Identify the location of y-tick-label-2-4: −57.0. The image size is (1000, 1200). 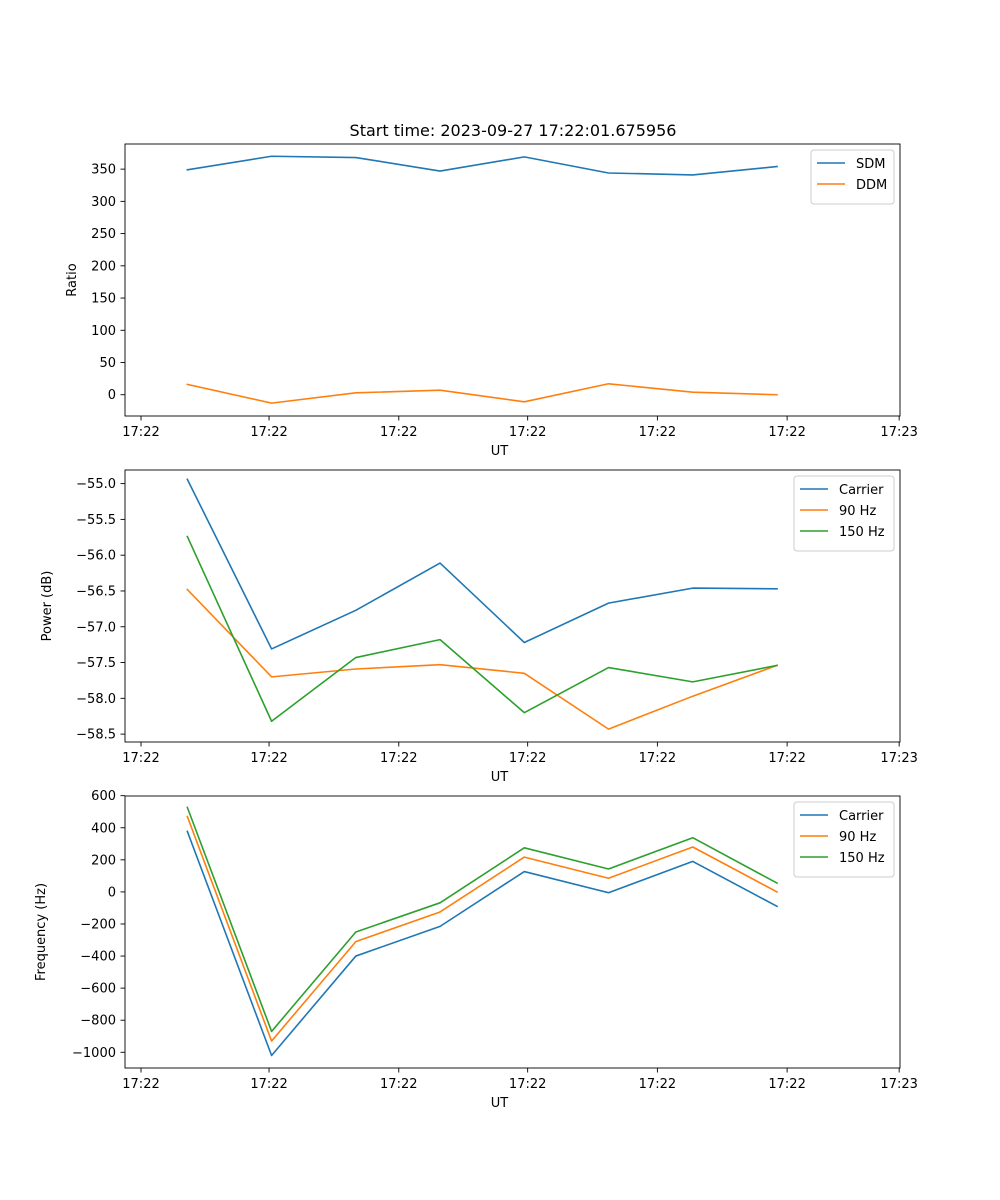
(96, 627).